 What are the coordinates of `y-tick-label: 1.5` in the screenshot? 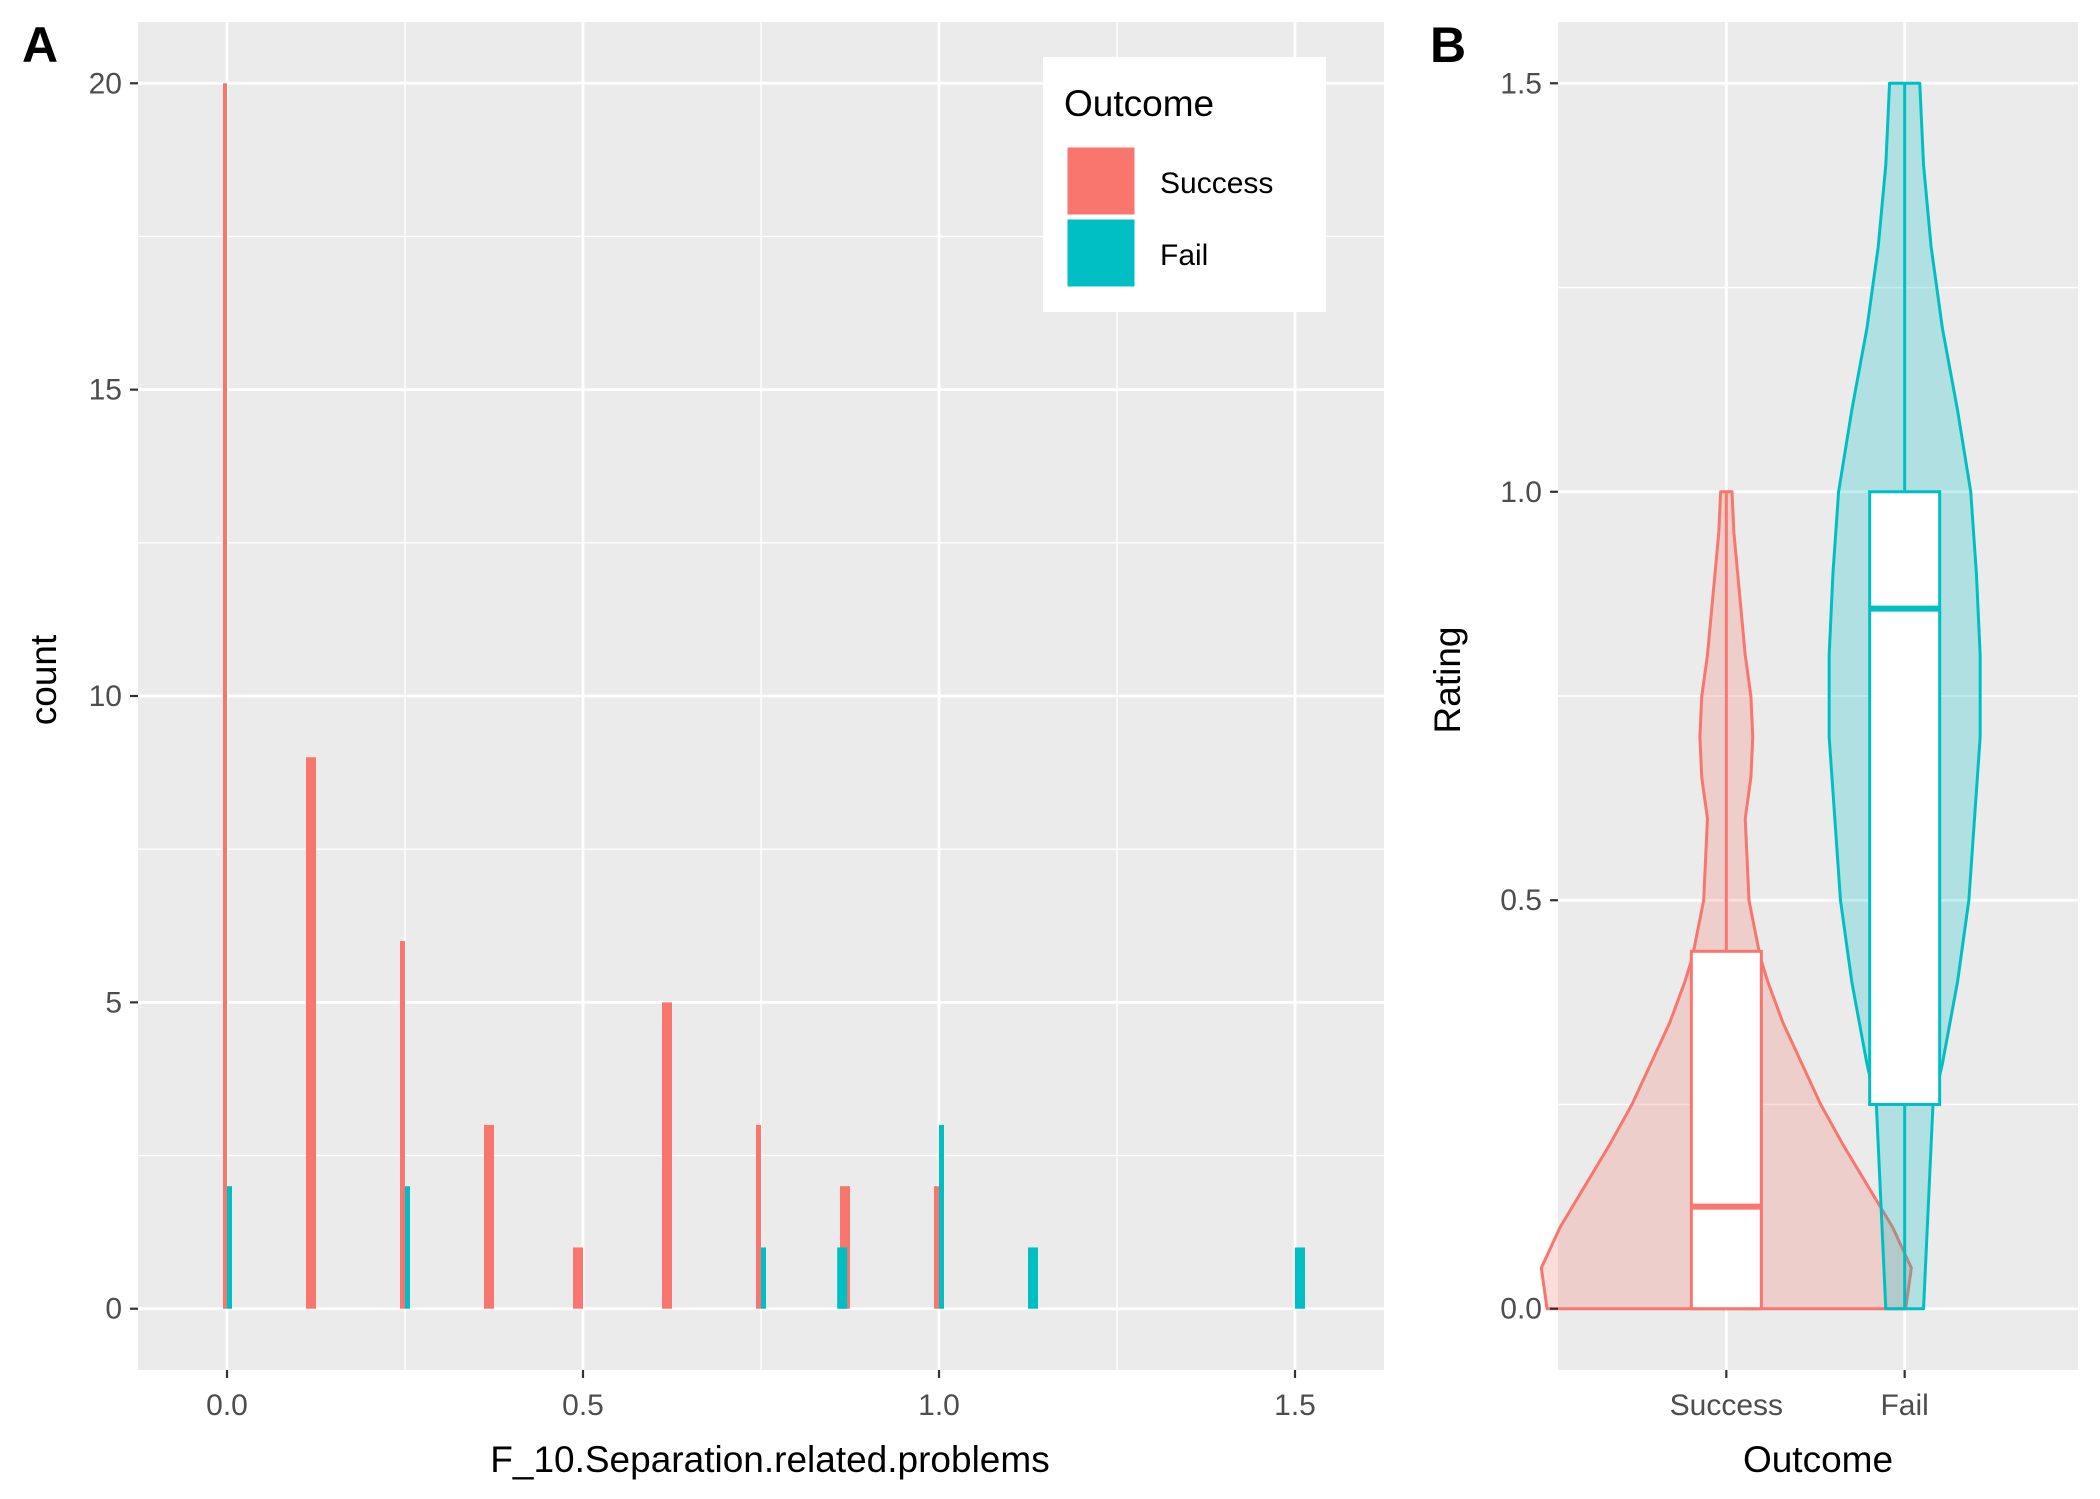 It's located at (1521, 83).